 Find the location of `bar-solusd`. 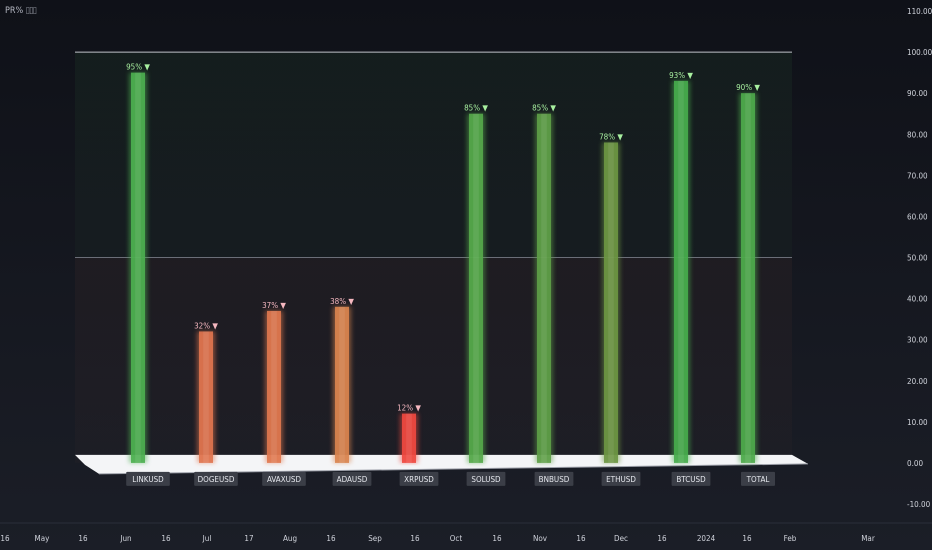

bar-solusd is located at coordinates (476, 288).